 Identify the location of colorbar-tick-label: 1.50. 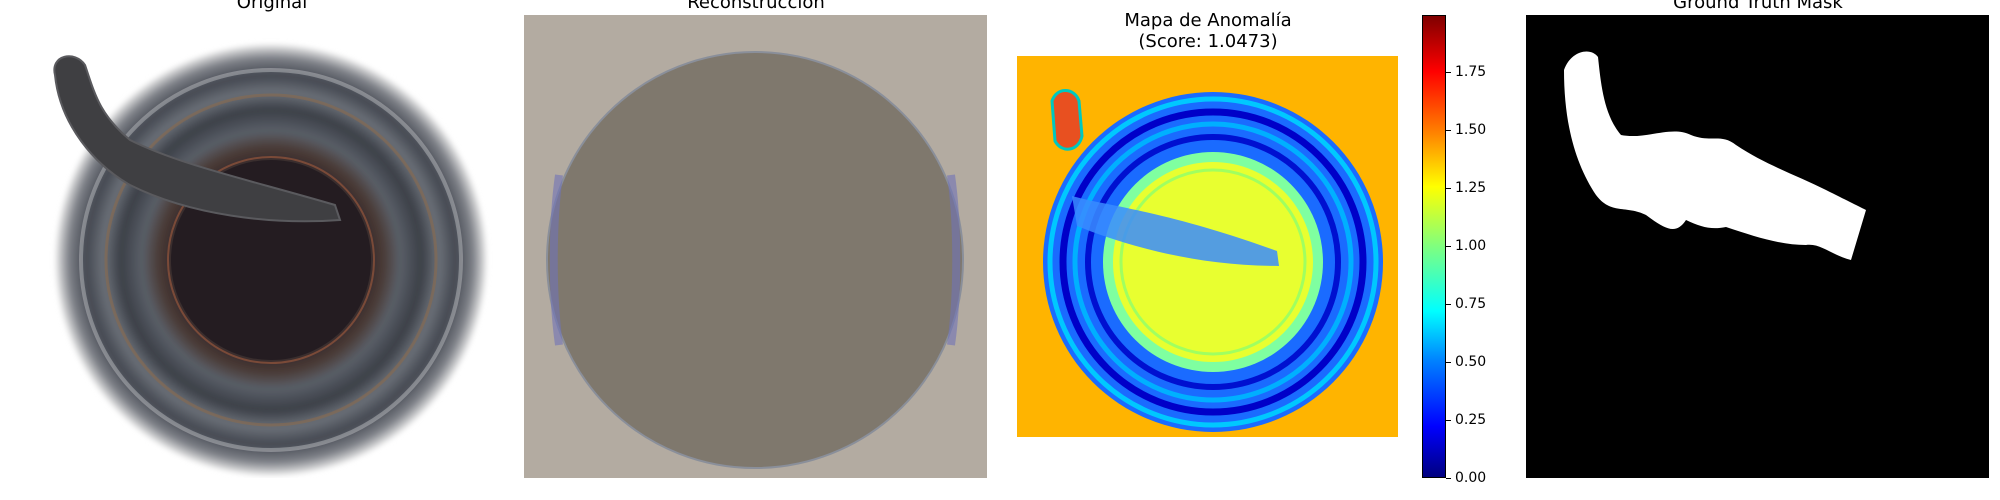
(1471, 130).